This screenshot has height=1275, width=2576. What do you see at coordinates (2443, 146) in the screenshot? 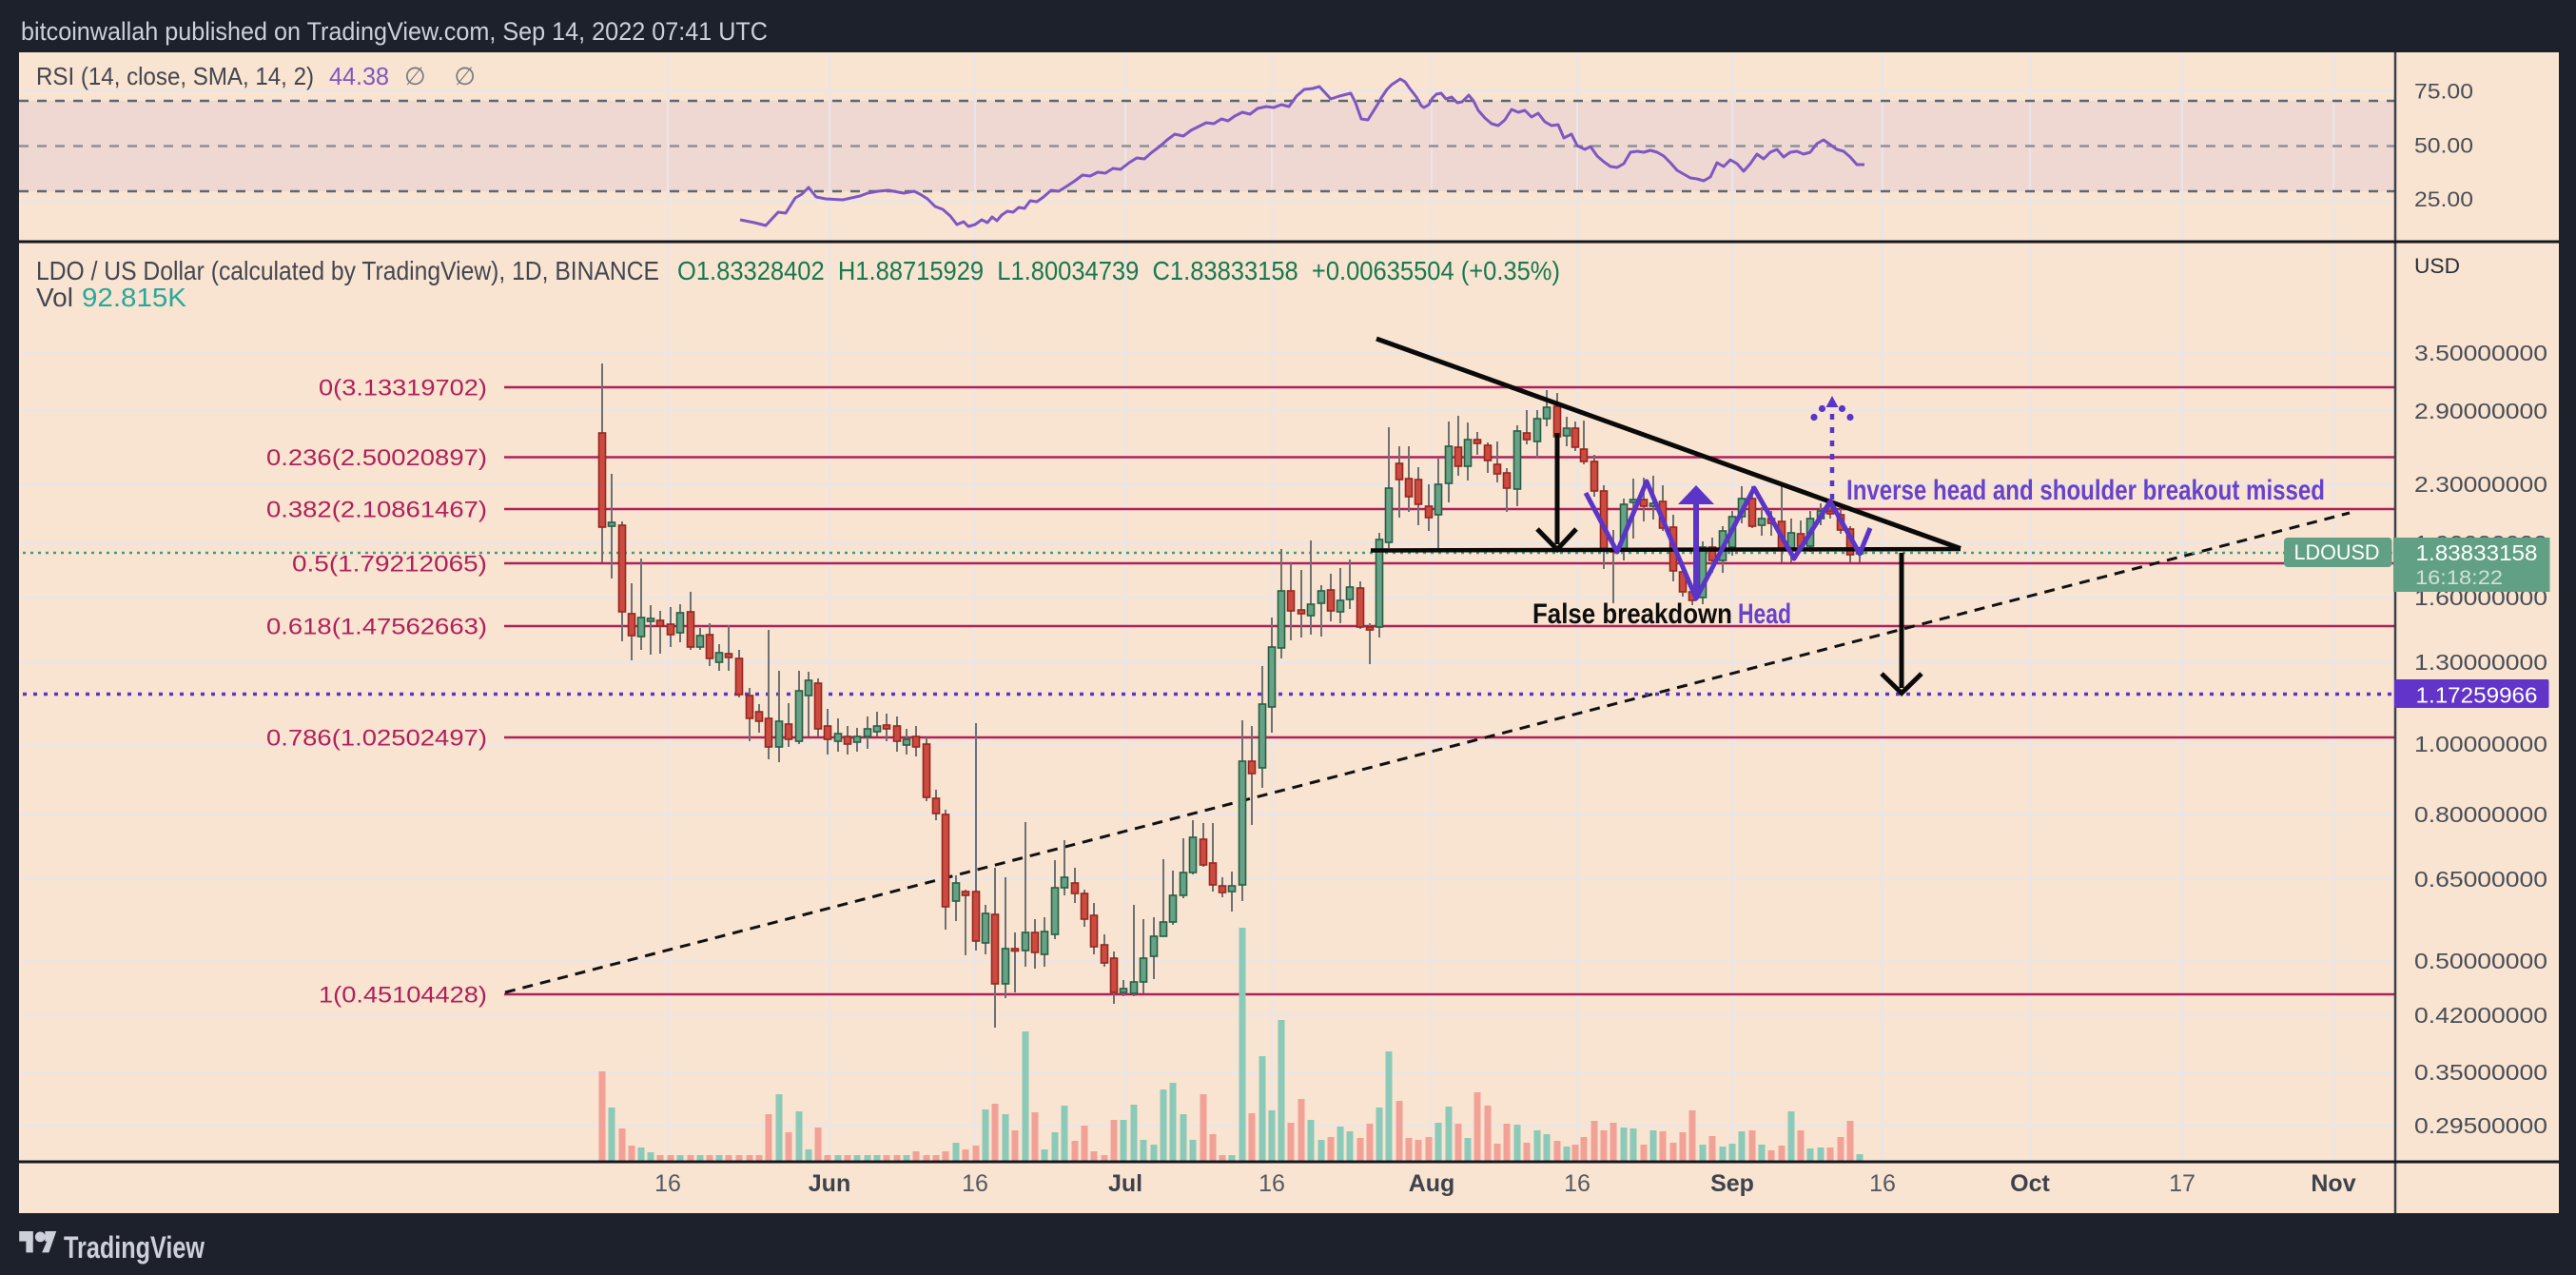
I see `svg-text: 50.00` at bounding box center [2443, 146].